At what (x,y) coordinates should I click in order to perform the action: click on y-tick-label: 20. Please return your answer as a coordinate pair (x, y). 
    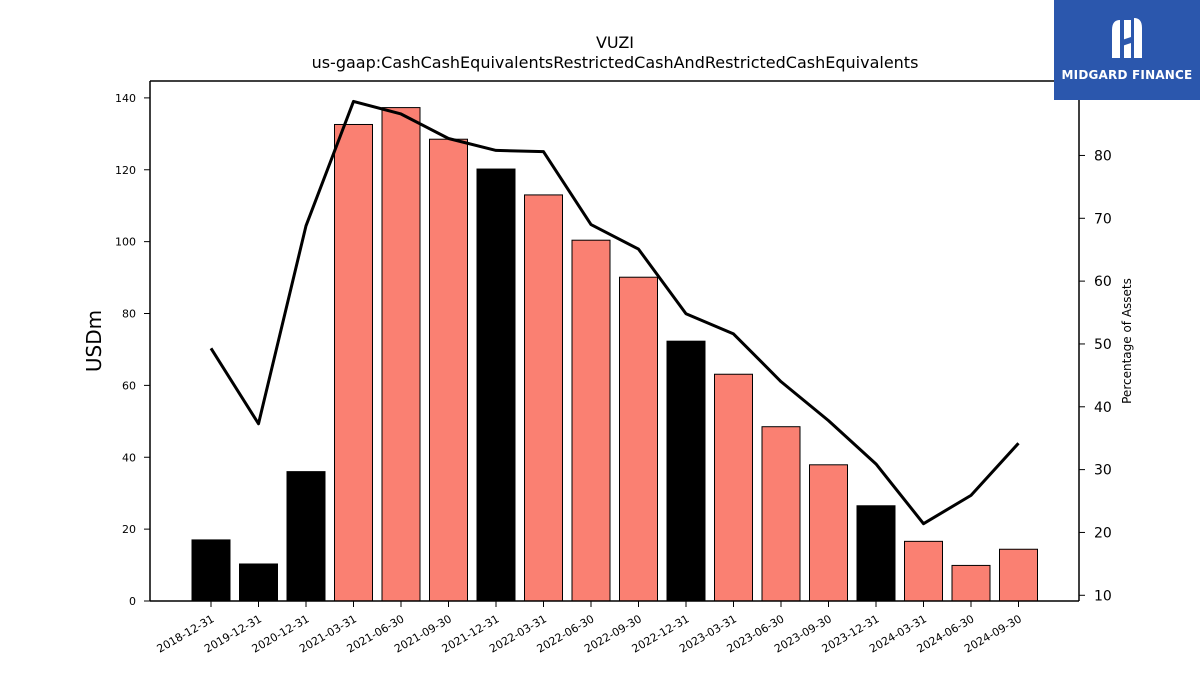
    Looking at the image, I should click on (129, 529).